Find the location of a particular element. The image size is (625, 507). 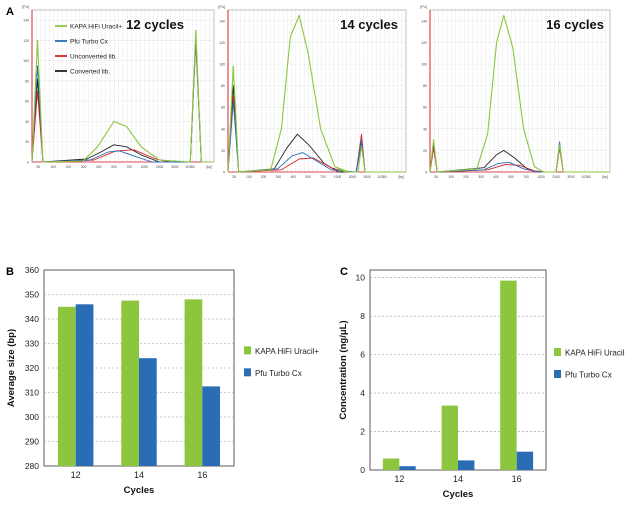

bar-y-tick-label: 350 is located at coordinates (32, 295).